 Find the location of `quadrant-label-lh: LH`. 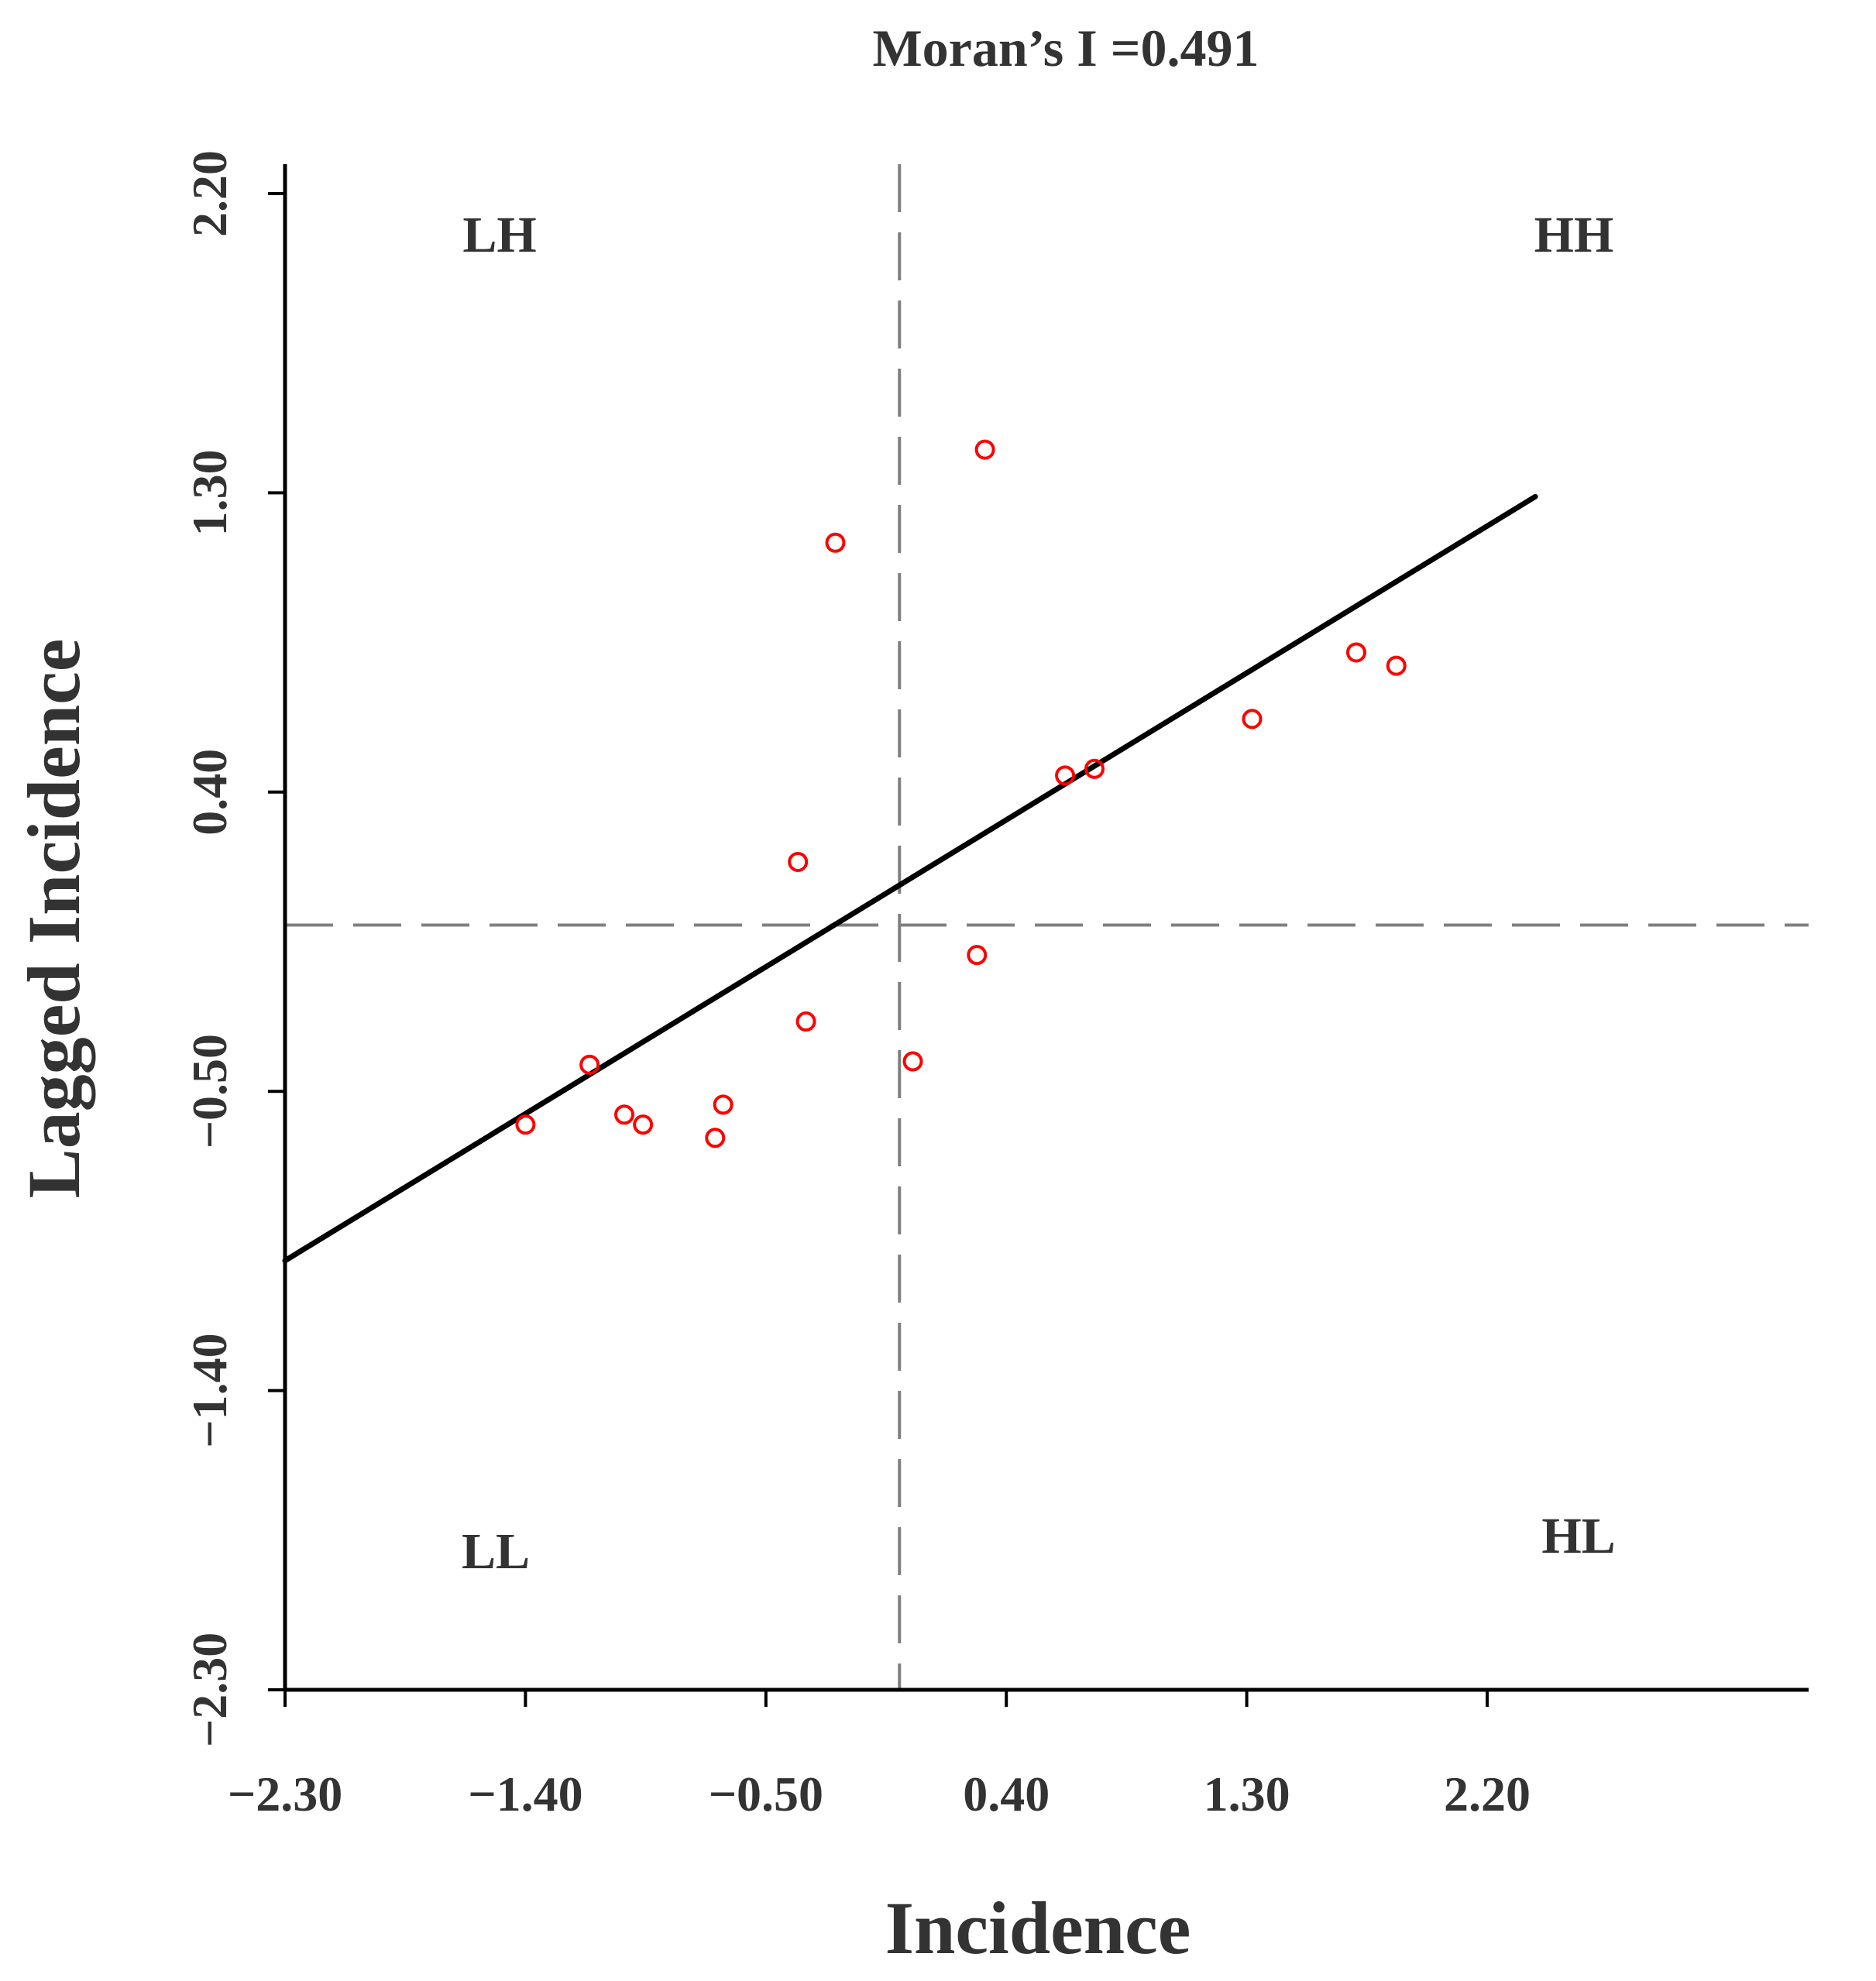

quadrant-label-lh: LH is located at coordinates (499, 235).